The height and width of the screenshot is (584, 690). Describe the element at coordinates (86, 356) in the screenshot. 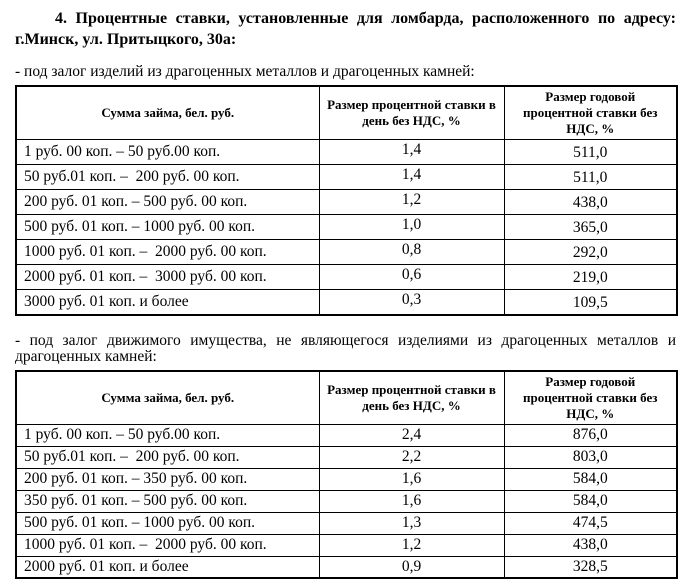

I see `caption-line-2: драгоценных камней:` at that location.